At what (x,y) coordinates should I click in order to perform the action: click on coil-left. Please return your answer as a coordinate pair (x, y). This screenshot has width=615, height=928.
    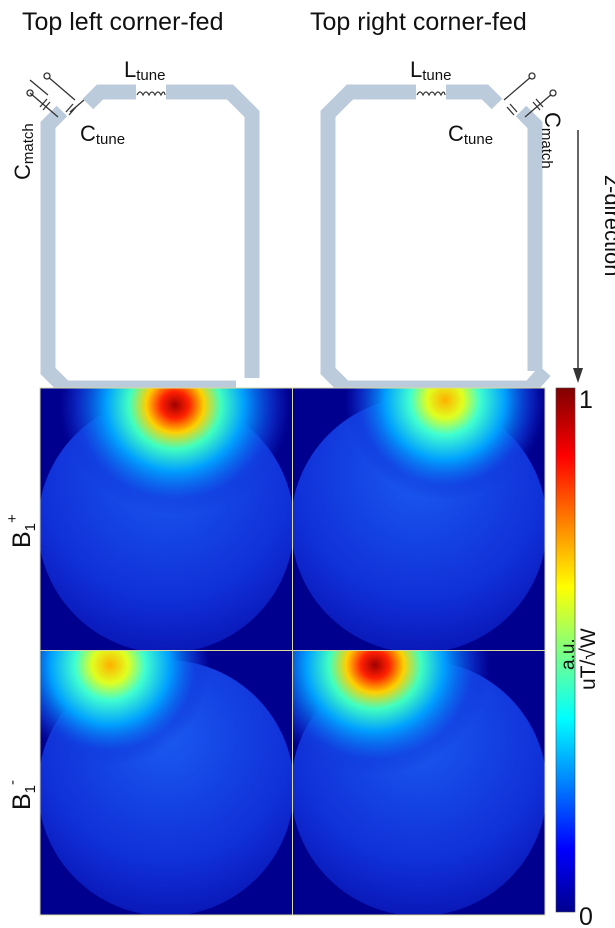
    Looking at the image, I should click on (150, 240).